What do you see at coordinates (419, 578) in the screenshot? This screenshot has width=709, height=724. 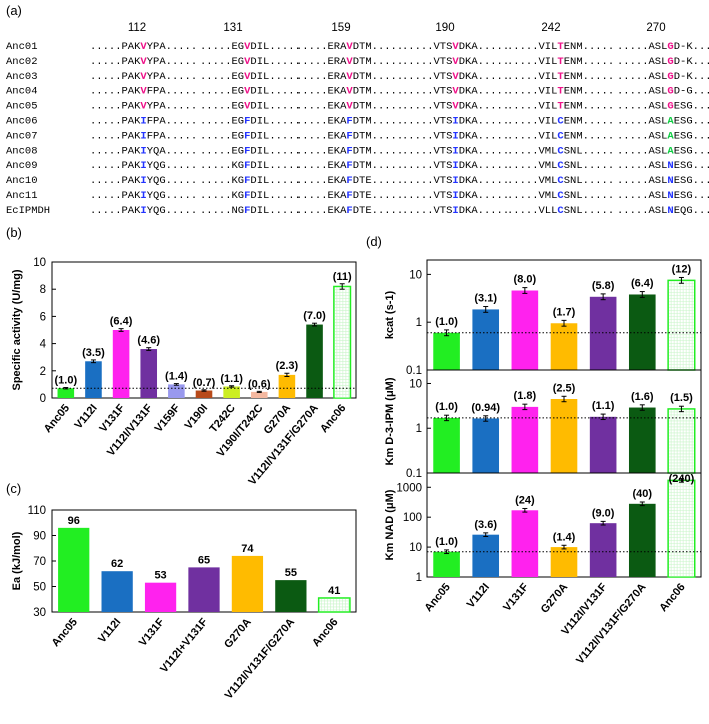 I see `y-tick-label: 1` at bounding box center [419, 578].